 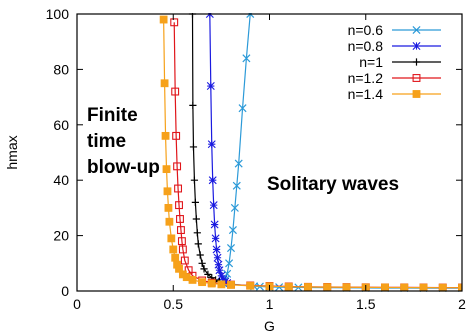 What do you see at coordinates (77, 304) in the screenshot?
I see `x-tick-label: 0` at bounding box center [77, 304].